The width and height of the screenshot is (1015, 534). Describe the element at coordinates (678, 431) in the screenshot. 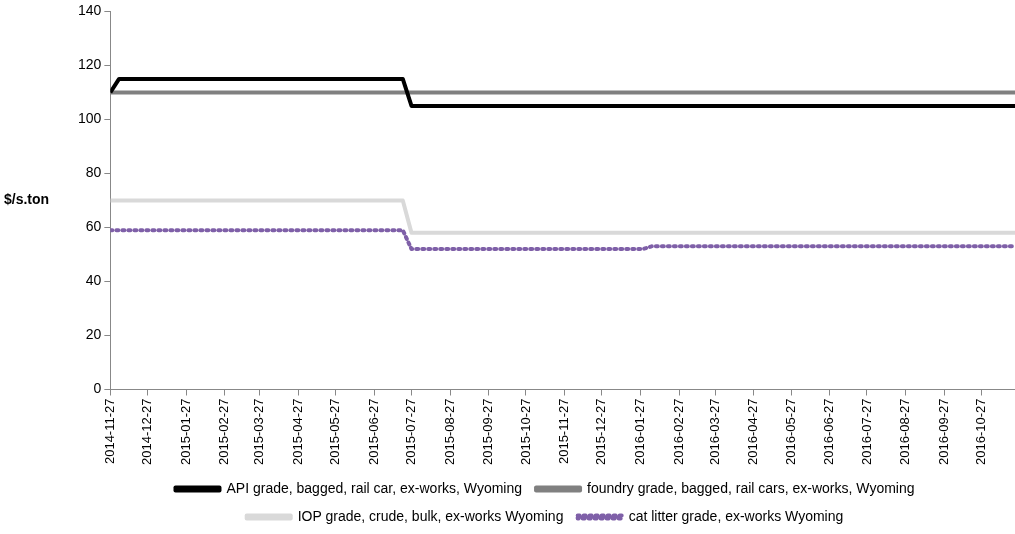

I see `x-tick-label: 2016-02-27` at that location.